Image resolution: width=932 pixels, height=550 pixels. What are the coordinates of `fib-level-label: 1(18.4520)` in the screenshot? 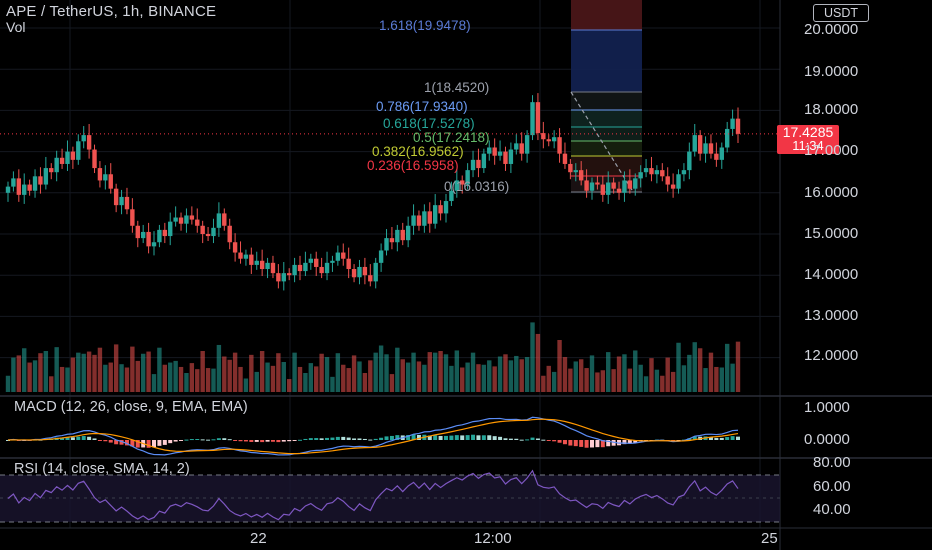 It's located at (457, 87).